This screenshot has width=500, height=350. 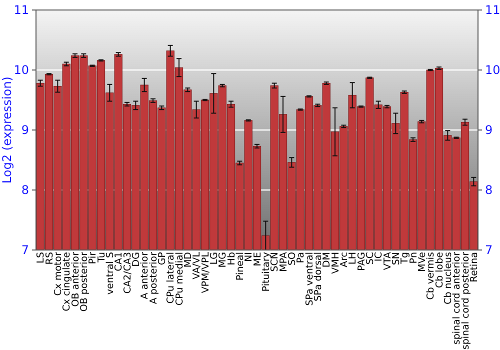 What do you see at coordinates (25, 129) in the screenshot?
I see `y-tick-label: 9` at bounding box center [25, 129].